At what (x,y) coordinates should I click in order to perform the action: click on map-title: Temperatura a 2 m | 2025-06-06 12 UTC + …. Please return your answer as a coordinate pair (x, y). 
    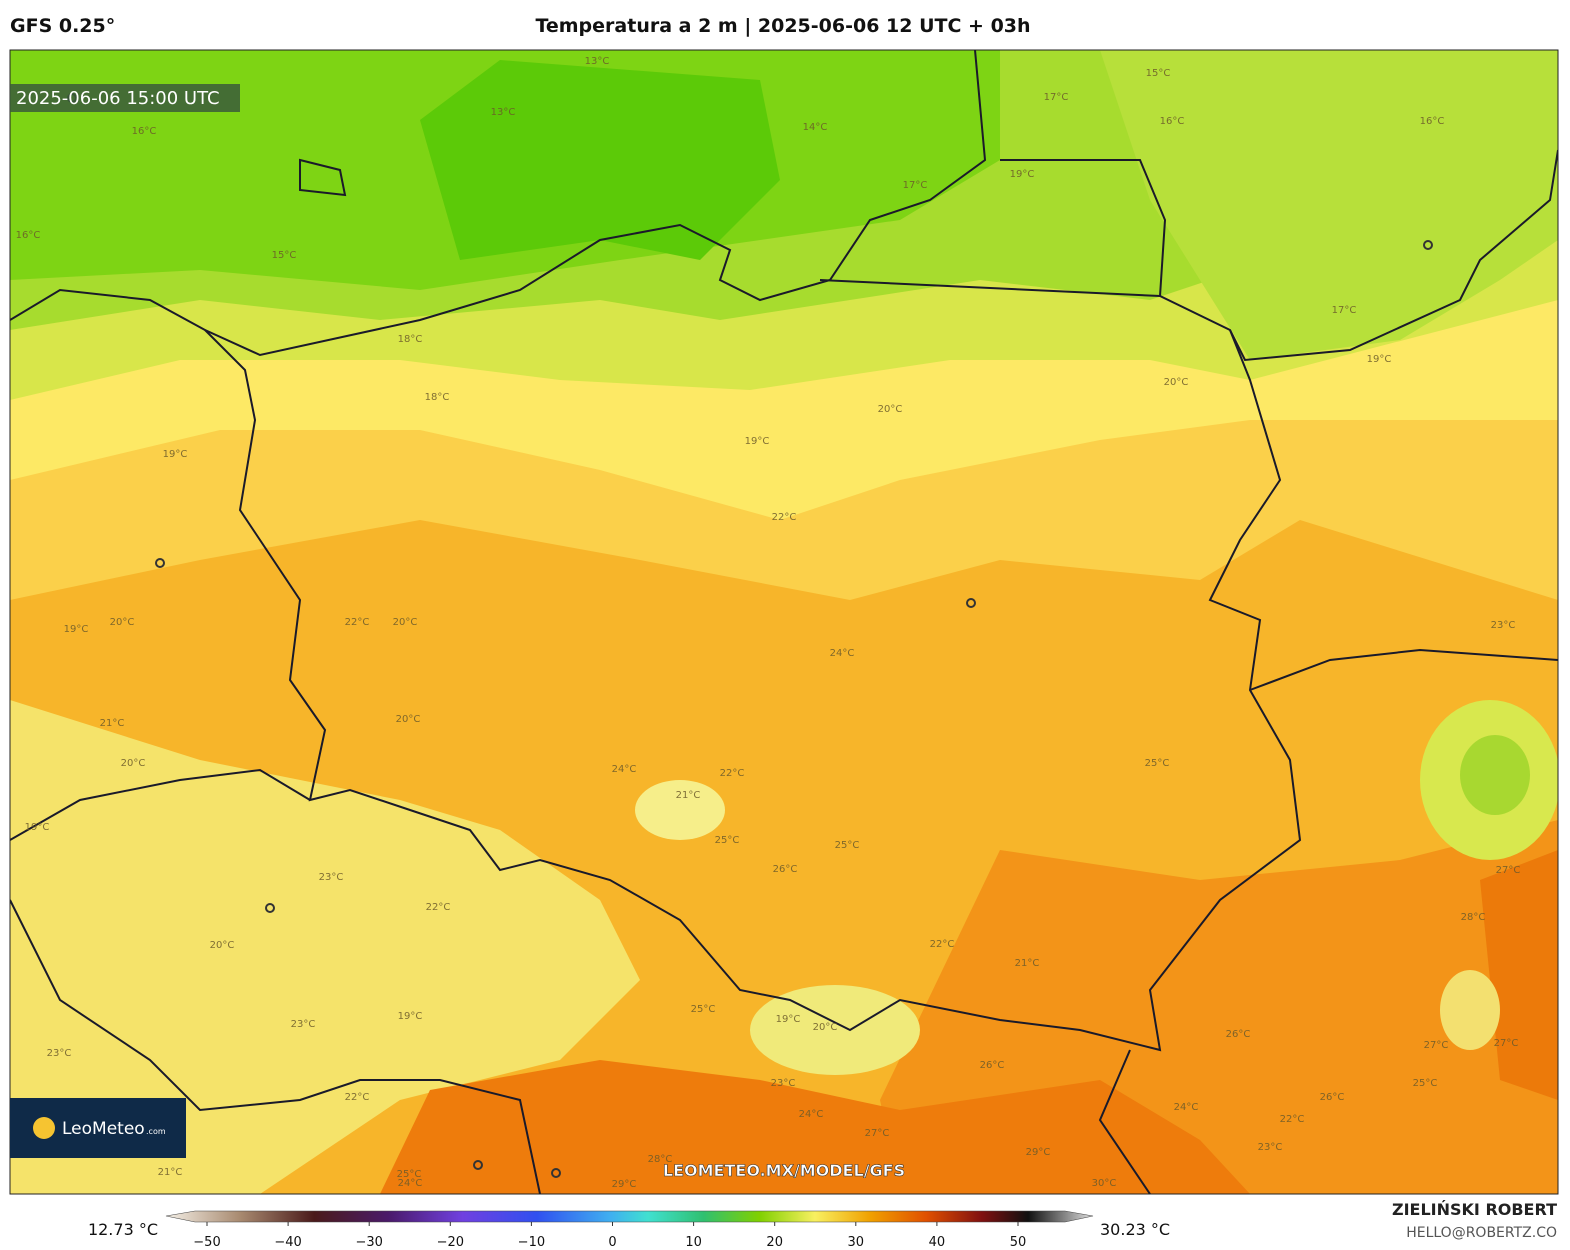
    Looking at the image, I should click on (782, 26).